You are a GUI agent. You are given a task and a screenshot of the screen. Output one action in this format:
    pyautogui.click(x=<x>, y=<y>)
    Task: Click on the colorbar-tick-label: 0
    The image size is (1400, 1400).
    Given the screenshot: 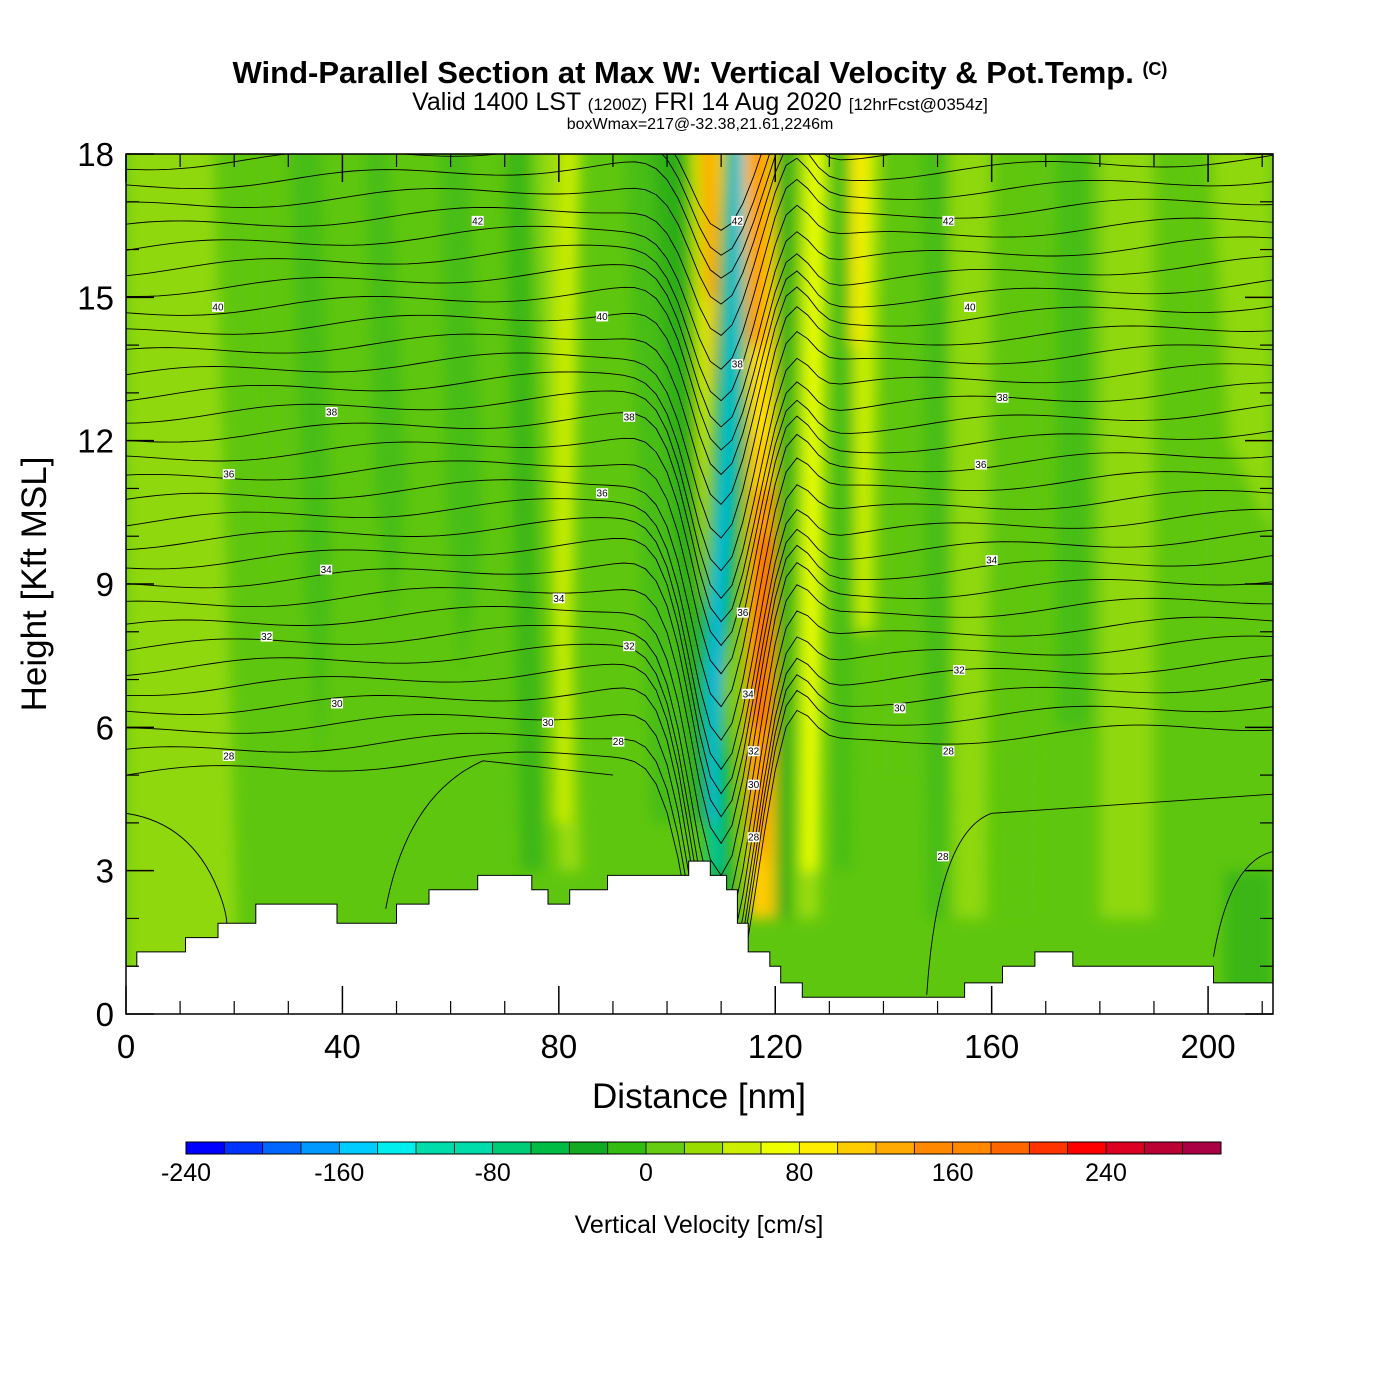 What is the action you would take?
    pyautogui.click(x=646, y=1173)
    